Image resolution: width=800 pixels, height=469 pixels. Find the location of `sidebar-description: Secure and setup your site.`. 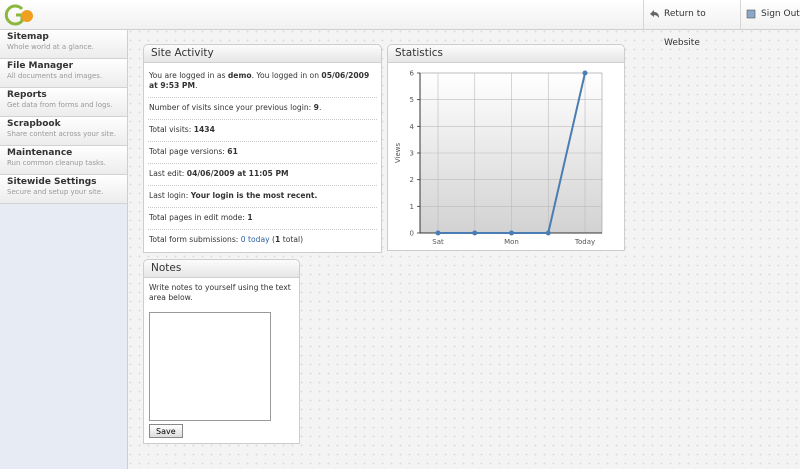

sidebar-description: Secure and setup your site. is located at coordinates (55, 192).